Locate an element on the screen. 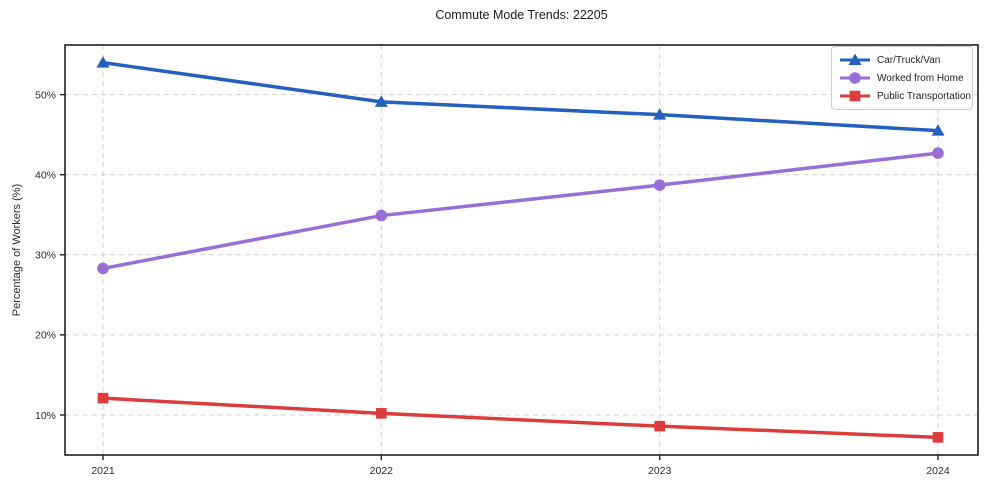 This screenshot has width=990, height=490. legend-item-worked-from-home: Worked from Home is located at coordinates (901, 78).